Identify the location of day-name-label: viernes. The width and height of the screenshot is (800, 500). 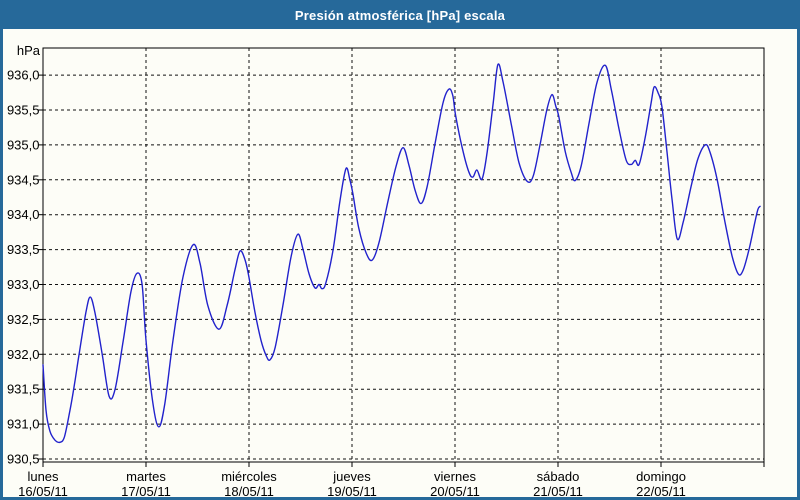
(455, 476).